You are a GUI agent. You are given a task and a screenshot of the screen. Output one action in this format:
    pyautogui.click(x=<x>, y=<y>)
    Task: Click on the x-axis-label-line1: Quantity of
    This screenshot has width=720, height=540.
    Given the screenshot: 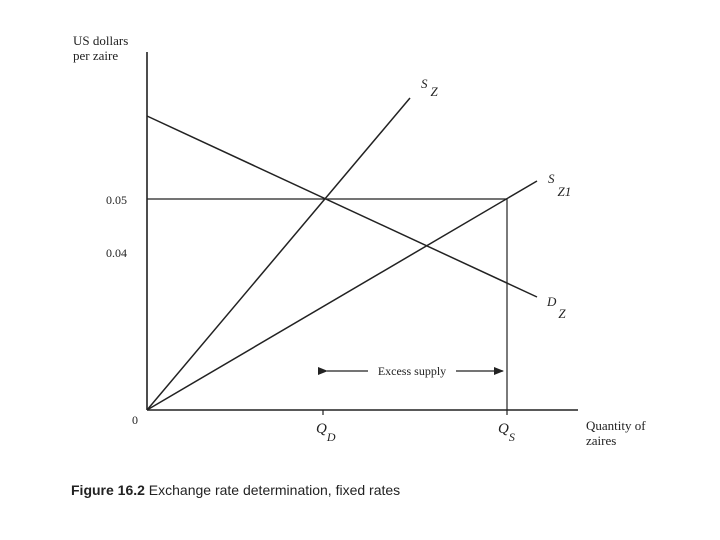 What is the action you would take?
    pyautogui.click(x=616, y=425)
    